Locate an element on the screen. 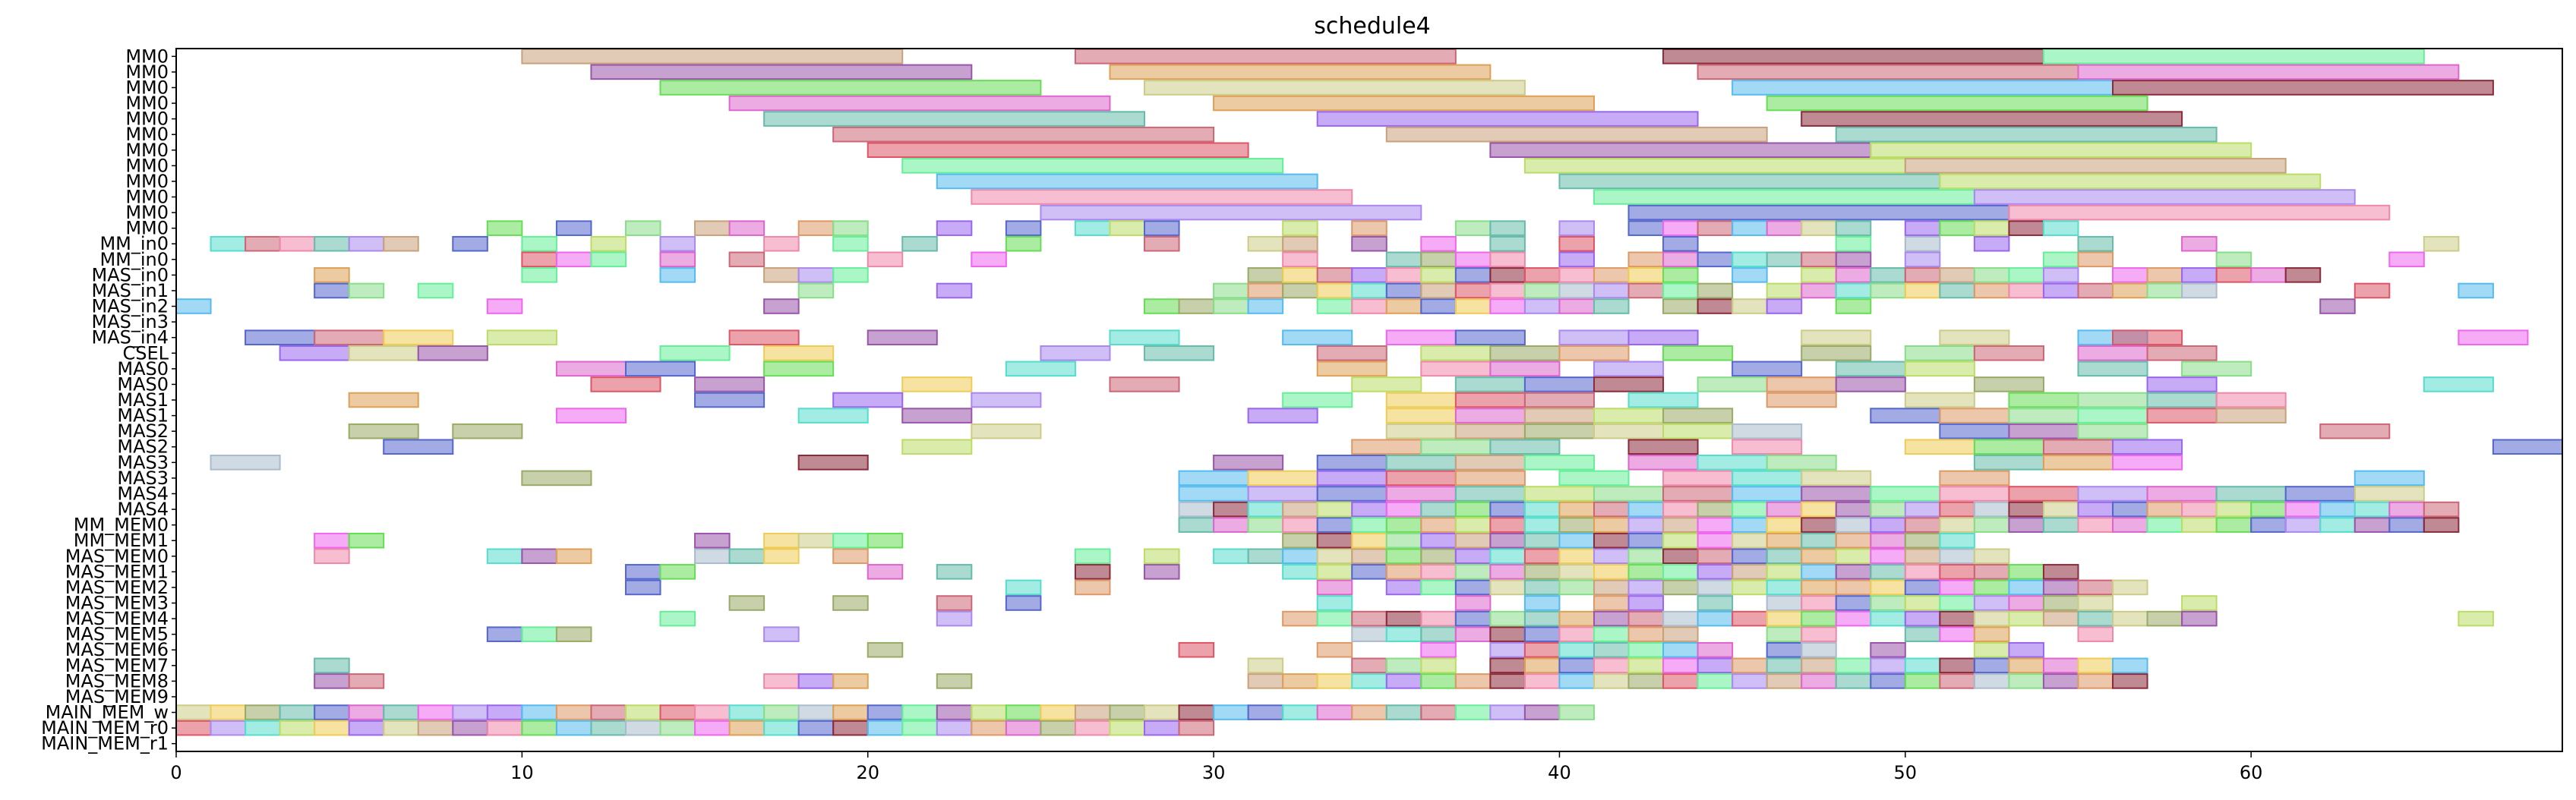  y-tick-label: MAS_MEM8 is located at coordinates (117, 680).